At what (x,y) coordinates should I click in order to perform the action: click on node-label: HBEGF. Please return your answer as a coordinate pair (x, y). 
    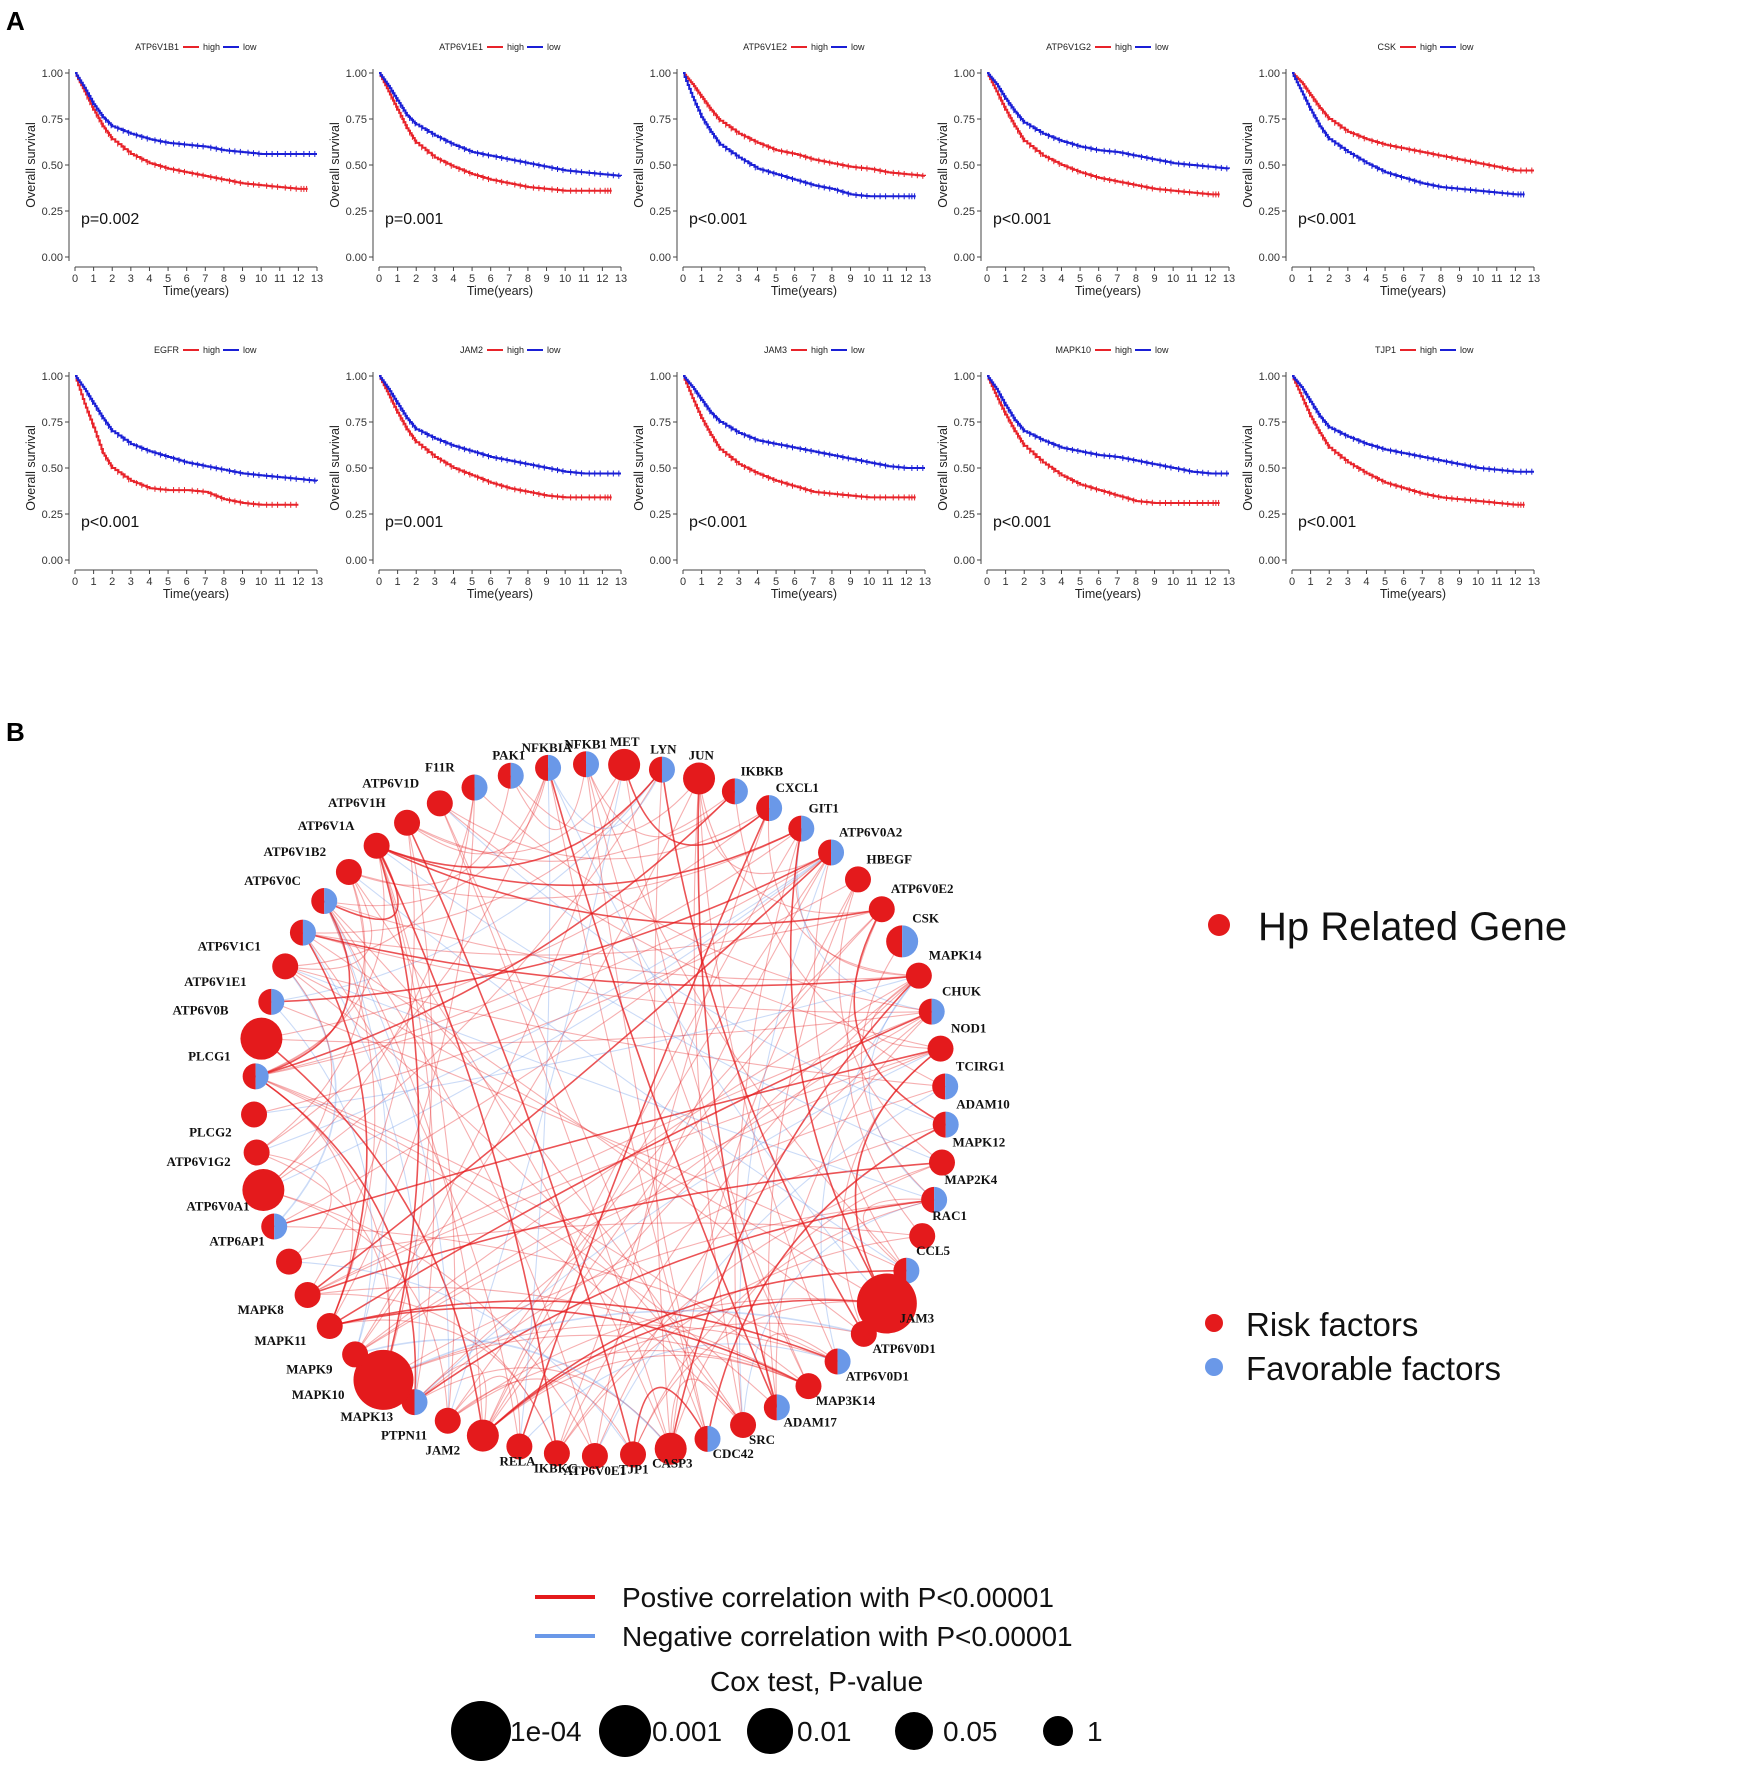
    Looking at the image, I should click on (890, 858).